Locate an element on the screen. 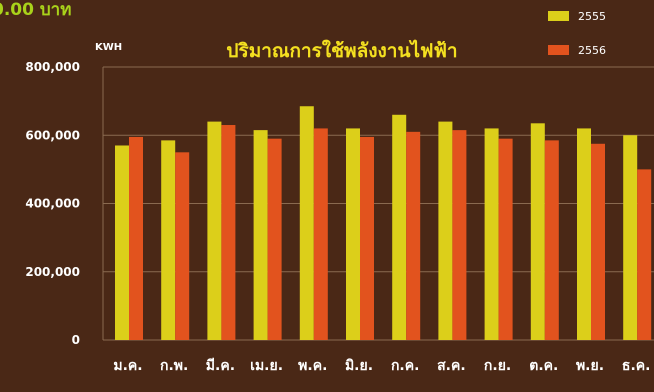 This screenshot has width=654, height=392. x-tick-label: มิ.ย. is located at coordinates (359, 366).